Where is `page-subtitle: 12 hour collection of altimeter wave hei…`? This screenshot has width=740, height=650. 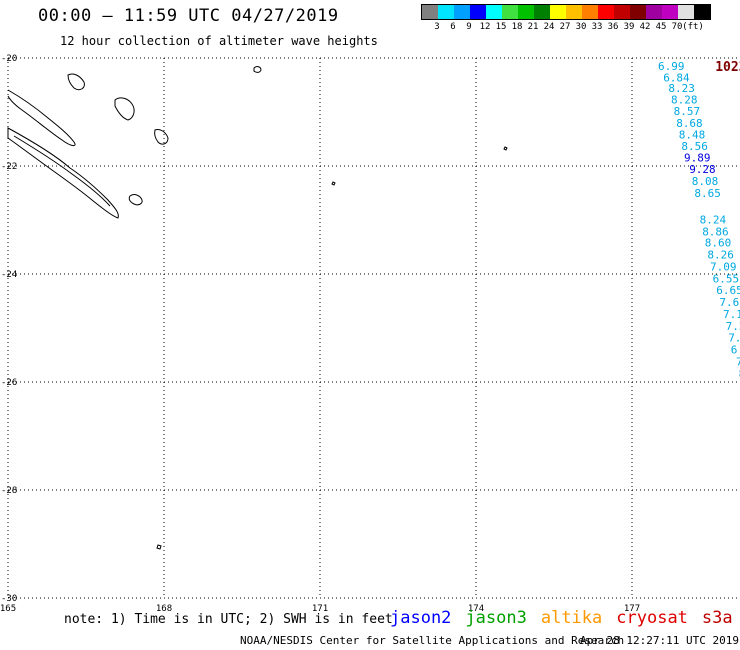 page-subtitle: 12 hour collection of altimeter wave hei… is located at coordinates (219, 41).